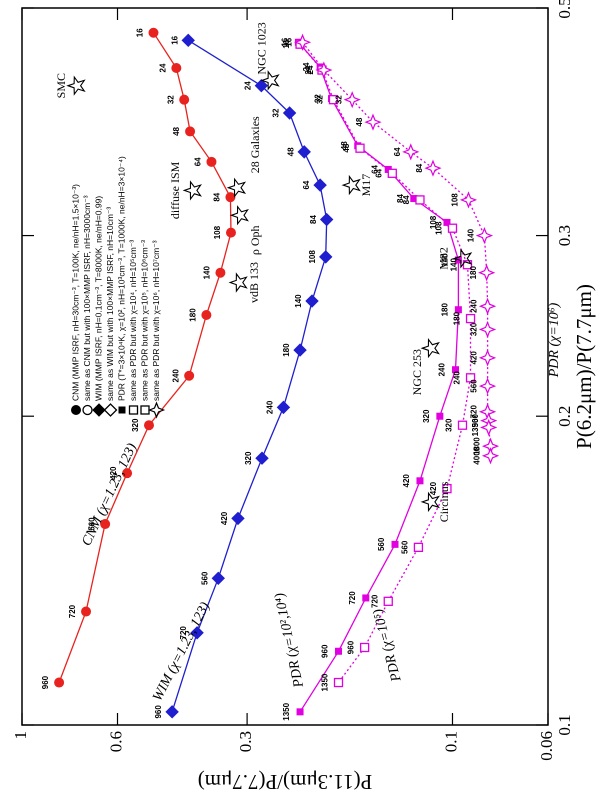 This screenshot has width=599, height=802. Describe the element at coordinates (262, 48) in the screenshot. I see `object-label: NGC 1023` at that location.